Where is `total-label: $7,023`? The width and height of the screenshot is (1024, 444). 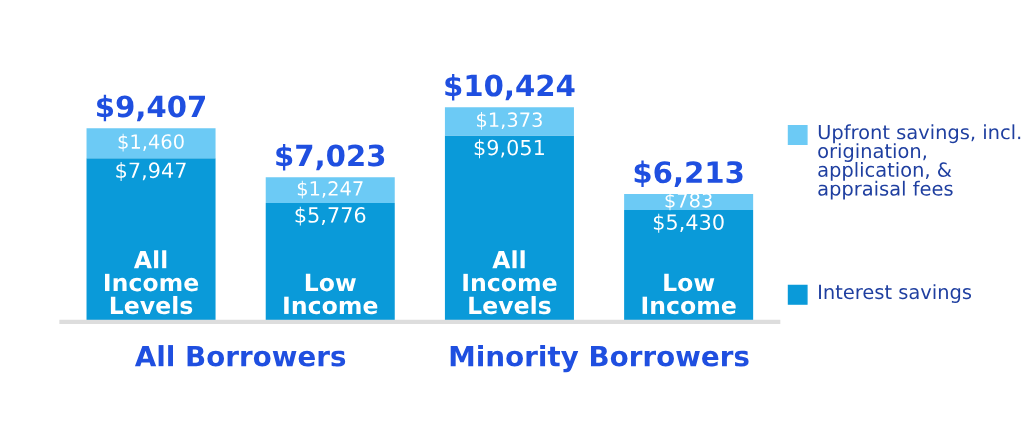 total-label: $7,023 is located at coordinates (330, 157).